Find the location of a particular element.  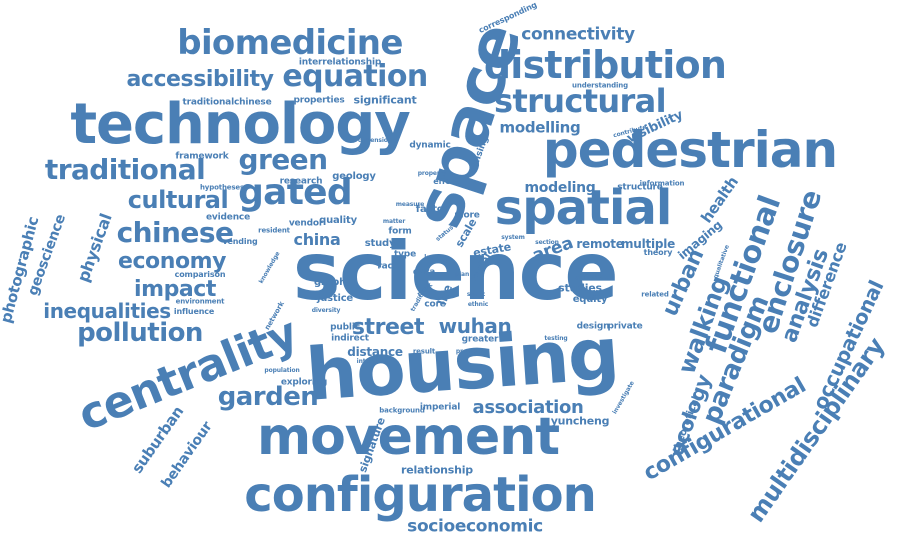

word-configuration: configuration is located at coordinates (420, 495).